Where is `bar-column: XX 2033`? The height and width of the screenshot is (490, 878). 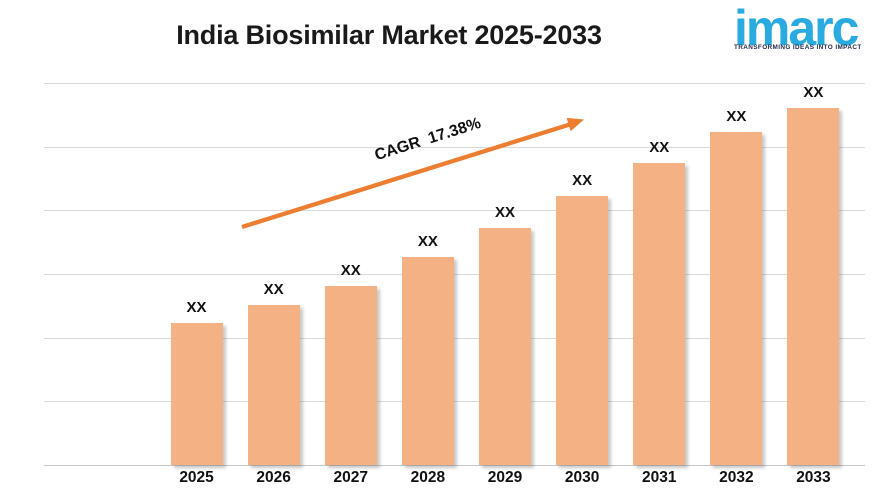
bar-column: XX 2033 is located at coordinates (813, 284).